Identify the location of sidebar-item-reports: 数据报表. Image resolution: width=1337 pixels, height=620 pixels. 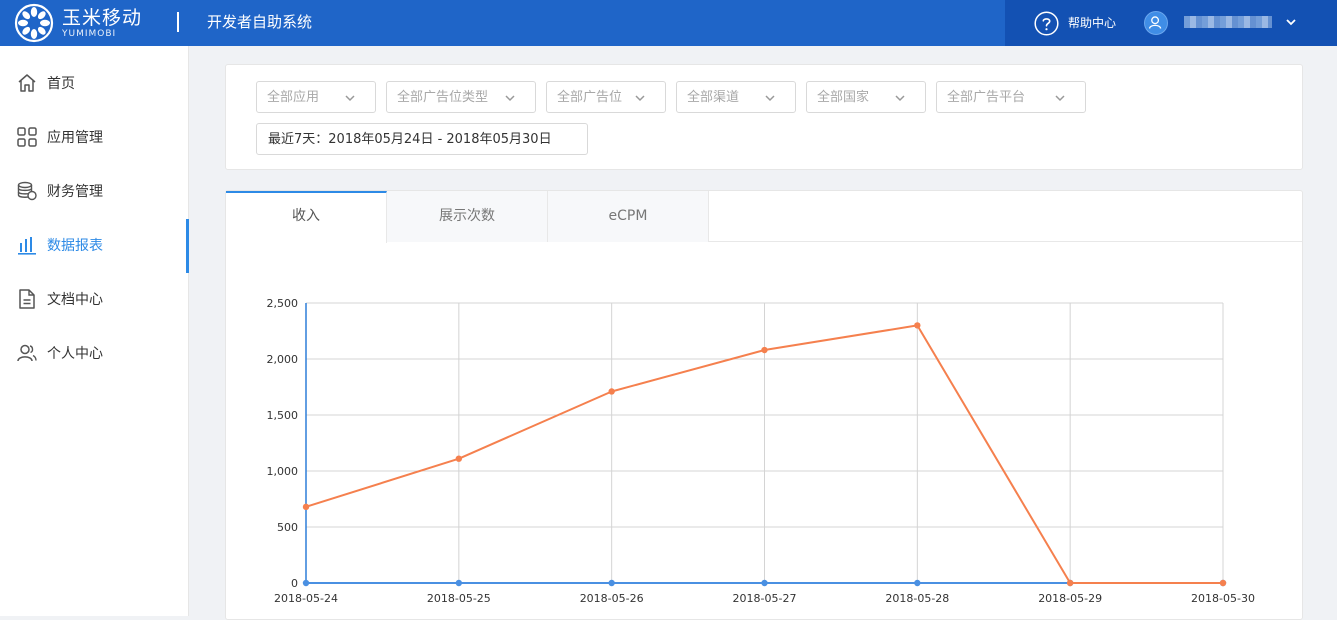
(94, 246).